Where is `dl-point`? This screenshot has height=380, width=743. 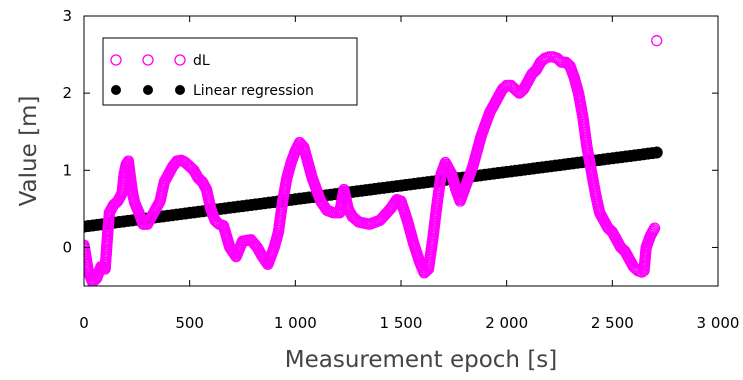 dl-point is located at coordinates (654, 228).